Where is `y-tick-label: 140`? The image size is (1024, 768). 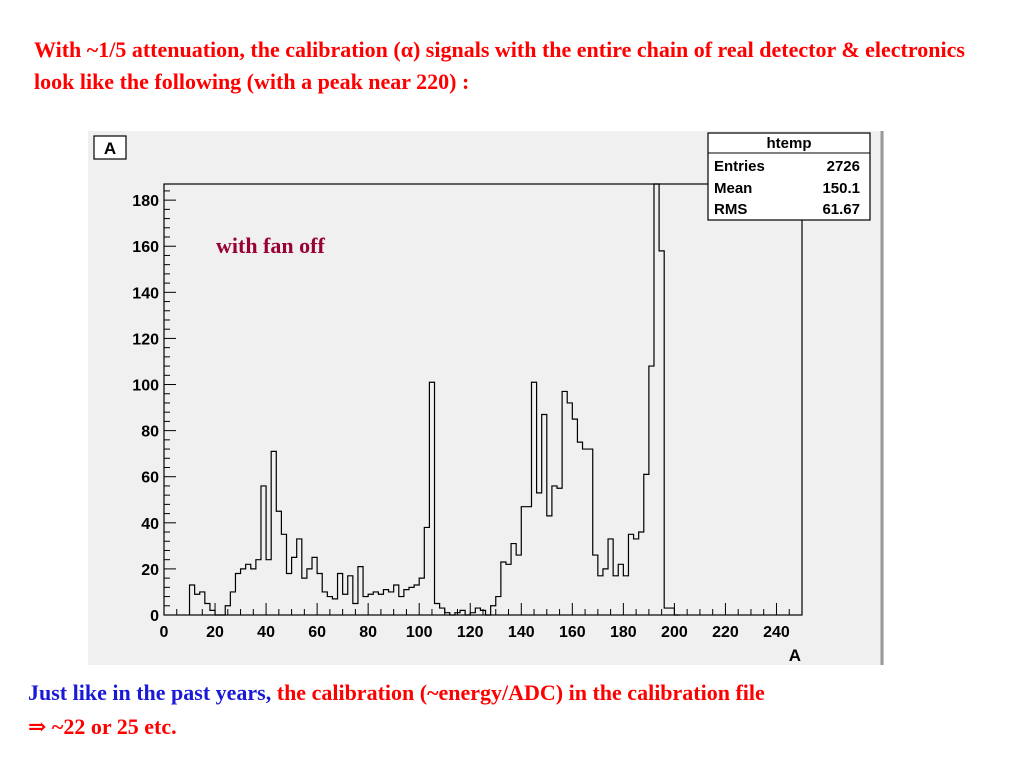 y-tick-label: 140 is located at coordinates (145, 293).